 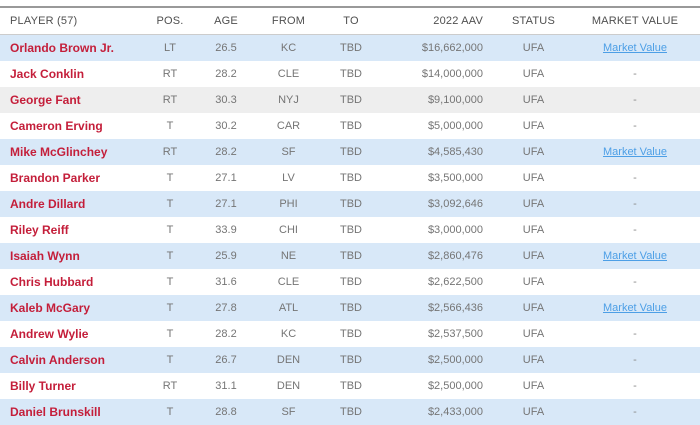 I want to click on player-name-link: Andre Dillard, so click(x=47, y=204).